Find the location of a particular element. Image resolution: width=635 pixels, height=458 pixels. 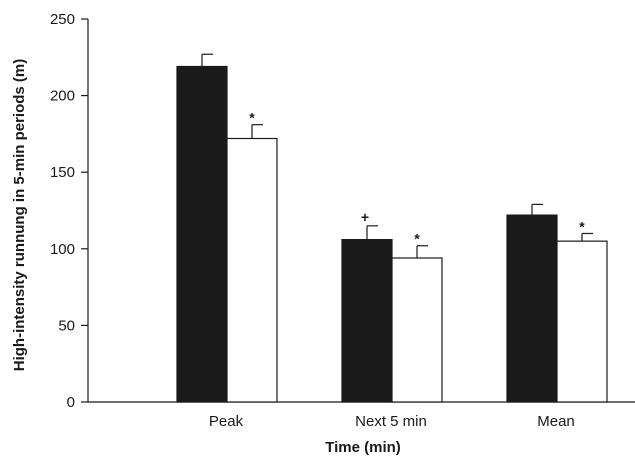

significance-plus: + is located at coordinates (365, 217).